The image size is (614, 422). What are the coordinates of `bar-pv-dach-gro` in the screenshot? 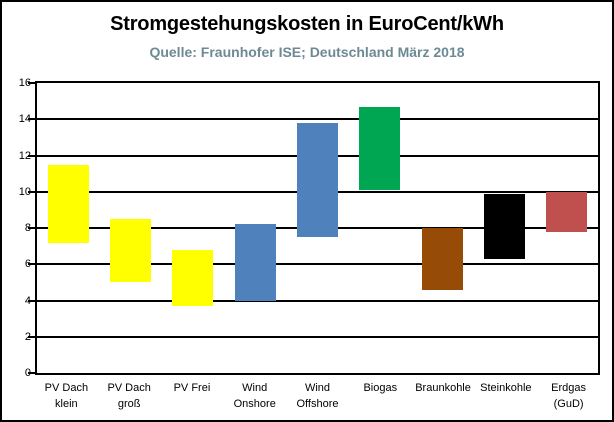 It's located at (130, 250).